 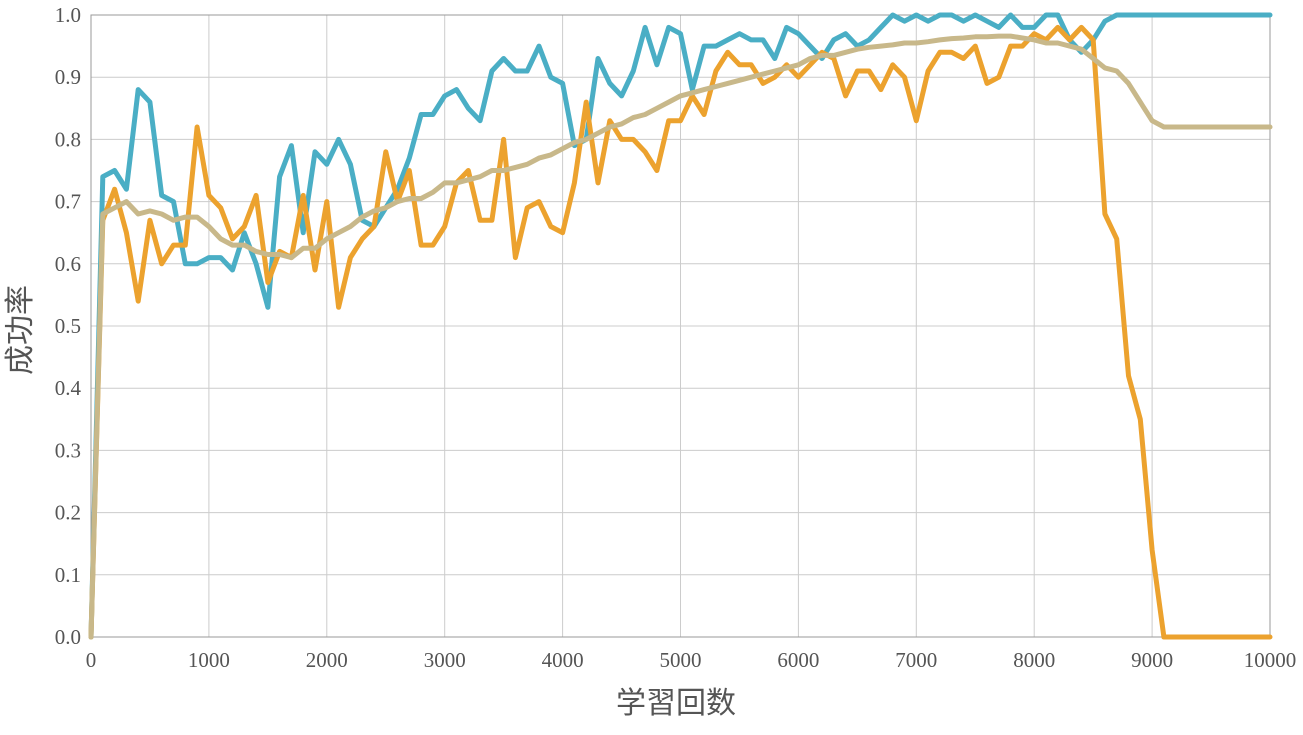 What do you see at coordinates (681, 660) in the screenshot?
I see `x-tick-label: 5000` at bounding box center [681, 660].